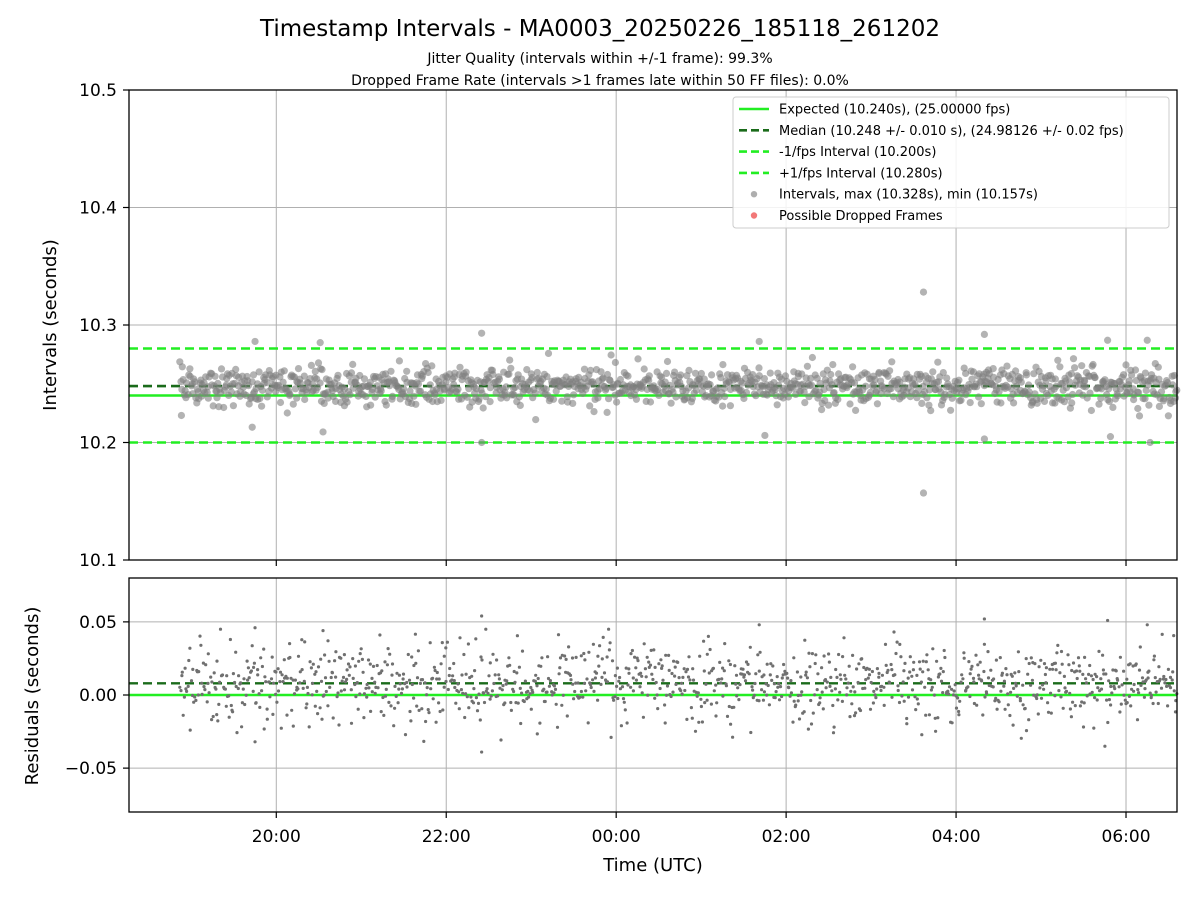 This screenshot has height=900, width=1200. Describe the element at coordinates (678, 684) in the screenshot. I see `residuals-points` at that location.